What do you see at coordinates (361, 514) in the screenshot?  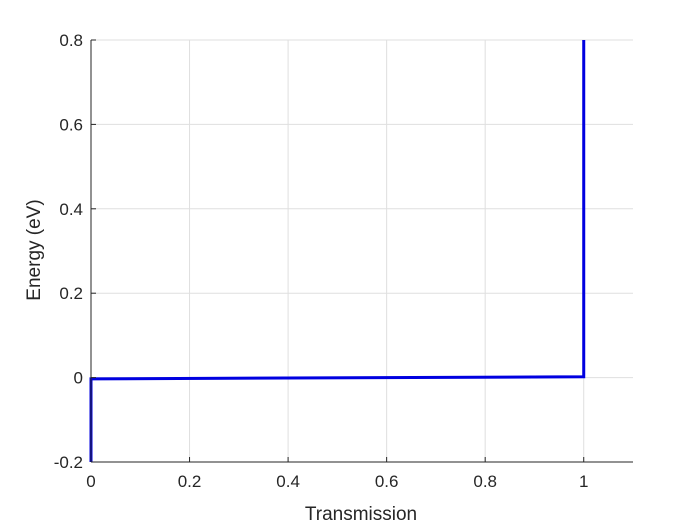 I see `x-axis-label: Transmission` at bounding box center [361, 514].